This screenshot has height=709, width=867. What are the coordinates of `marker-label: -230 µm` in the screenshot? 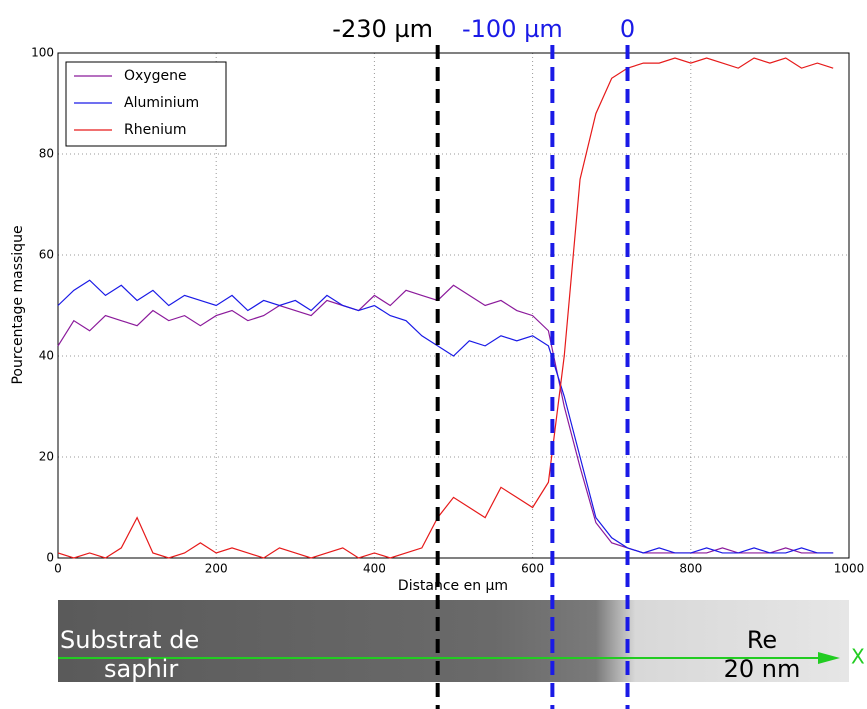 It's located at (382, 29).